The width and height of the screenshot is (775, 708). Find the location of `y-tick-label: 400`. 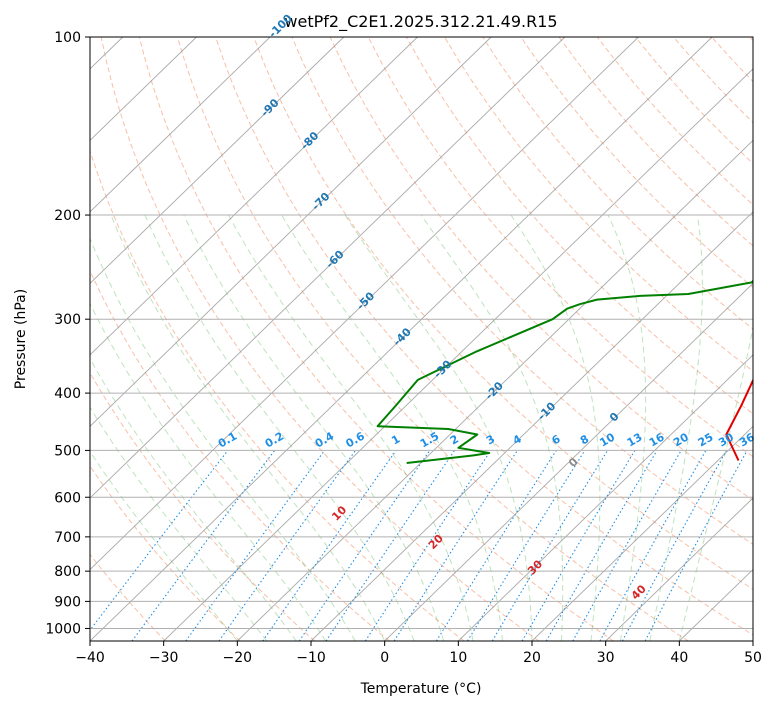

y-tick-label: 400 is located at coordinates (67, 394).